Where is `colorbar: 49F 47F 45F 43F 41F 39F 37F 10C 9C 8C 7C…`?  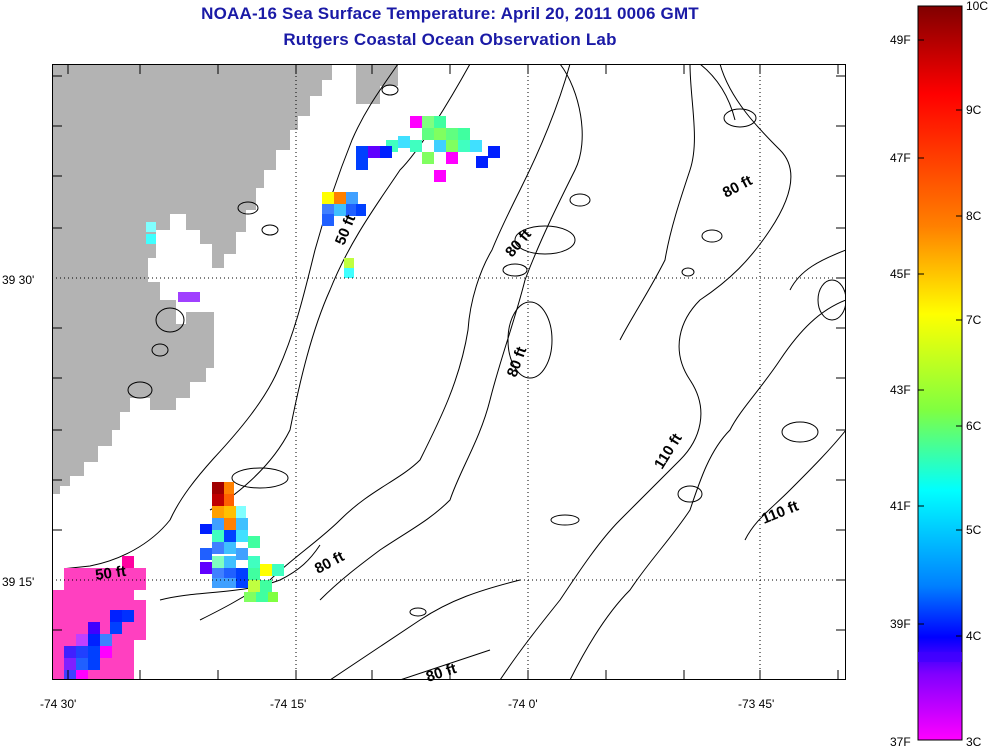
colorbar: 49F 47F 45F 43F 41F 39F 37F 10C 9C 8C 7C… is located at coordinates (939, 374).